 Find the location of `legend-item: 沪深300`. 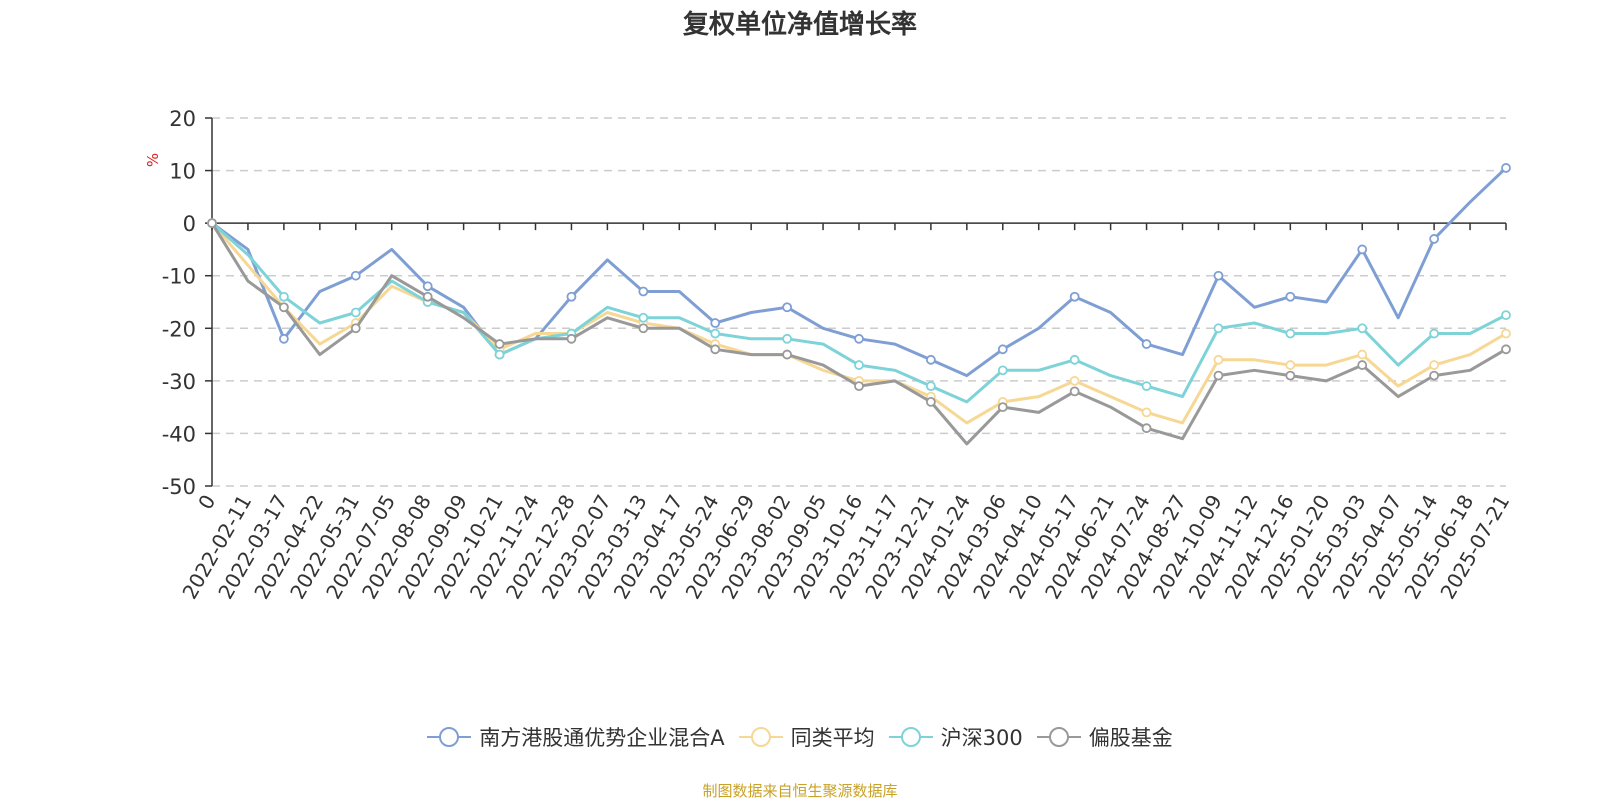

legend-item: 沪深300 is located at coordinates (955, 737).